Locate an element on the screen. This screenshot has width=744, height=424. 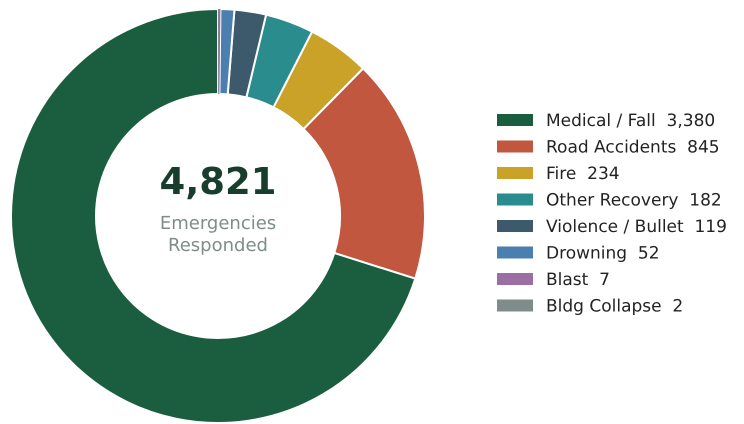
legend-label: Road Accidents 845 is located at coordinates (633, 148).